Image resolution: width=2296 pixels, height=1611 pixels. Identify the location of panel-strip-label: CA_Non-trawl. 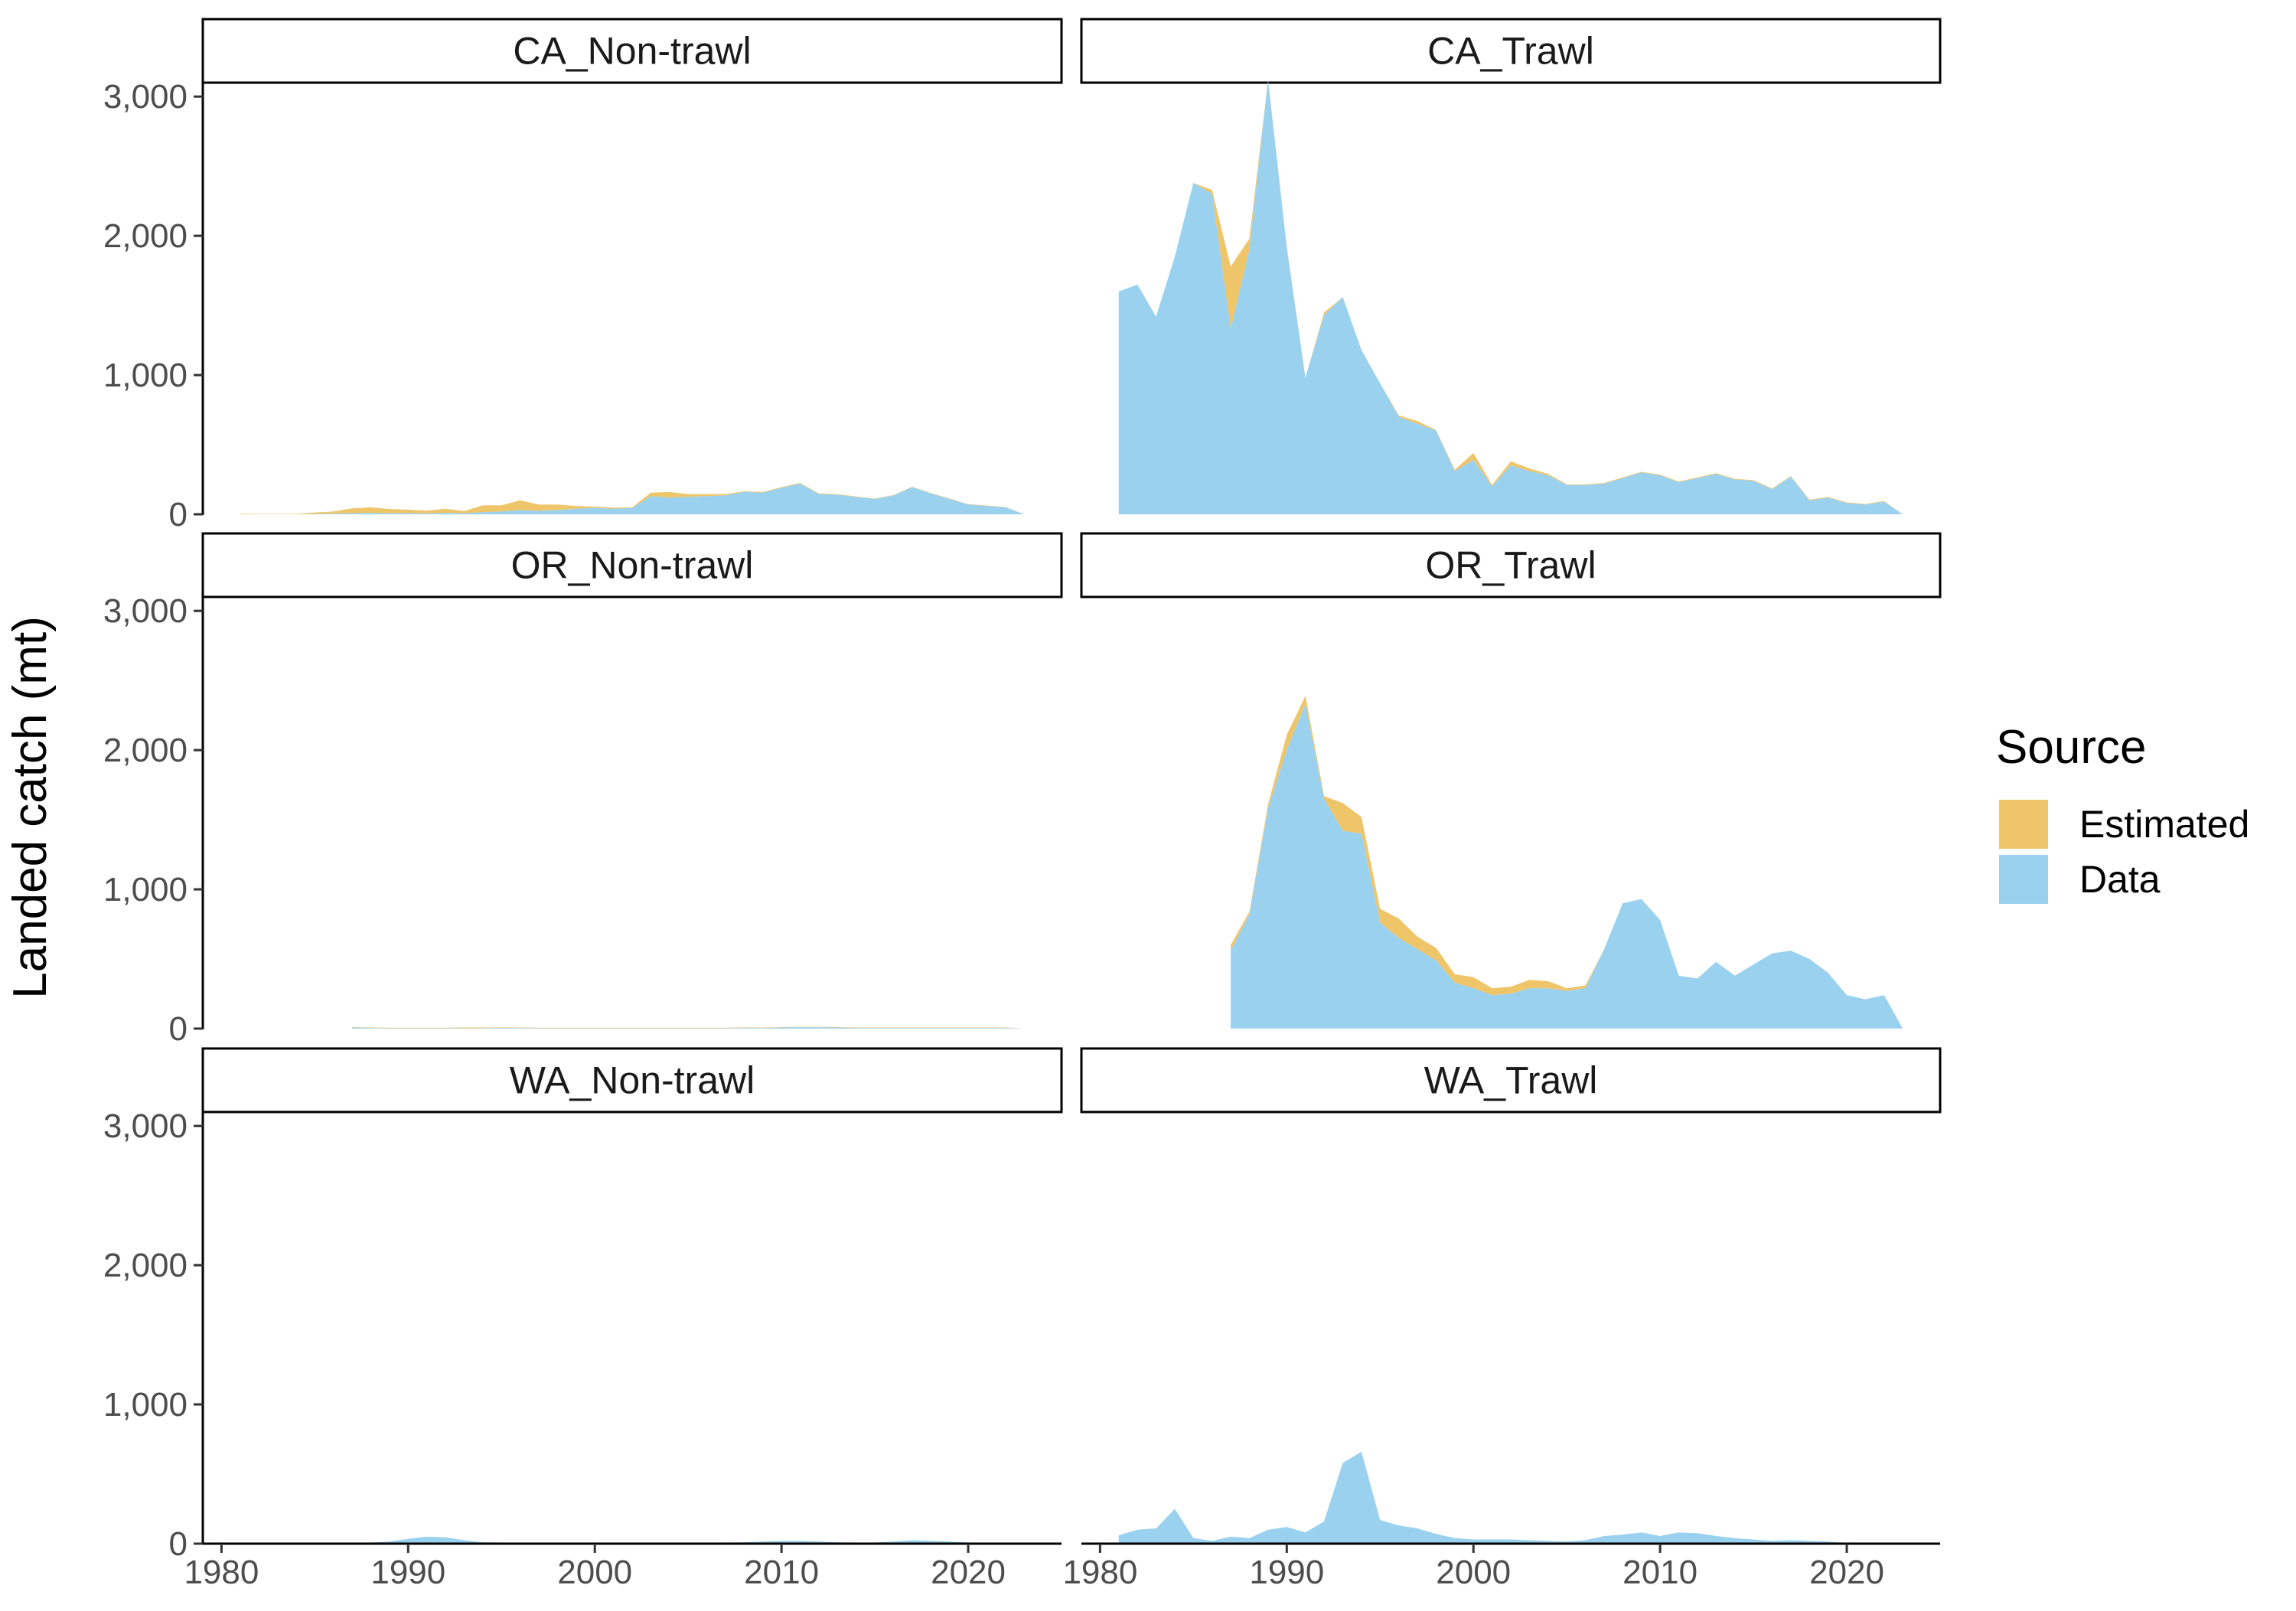
(632, 51).